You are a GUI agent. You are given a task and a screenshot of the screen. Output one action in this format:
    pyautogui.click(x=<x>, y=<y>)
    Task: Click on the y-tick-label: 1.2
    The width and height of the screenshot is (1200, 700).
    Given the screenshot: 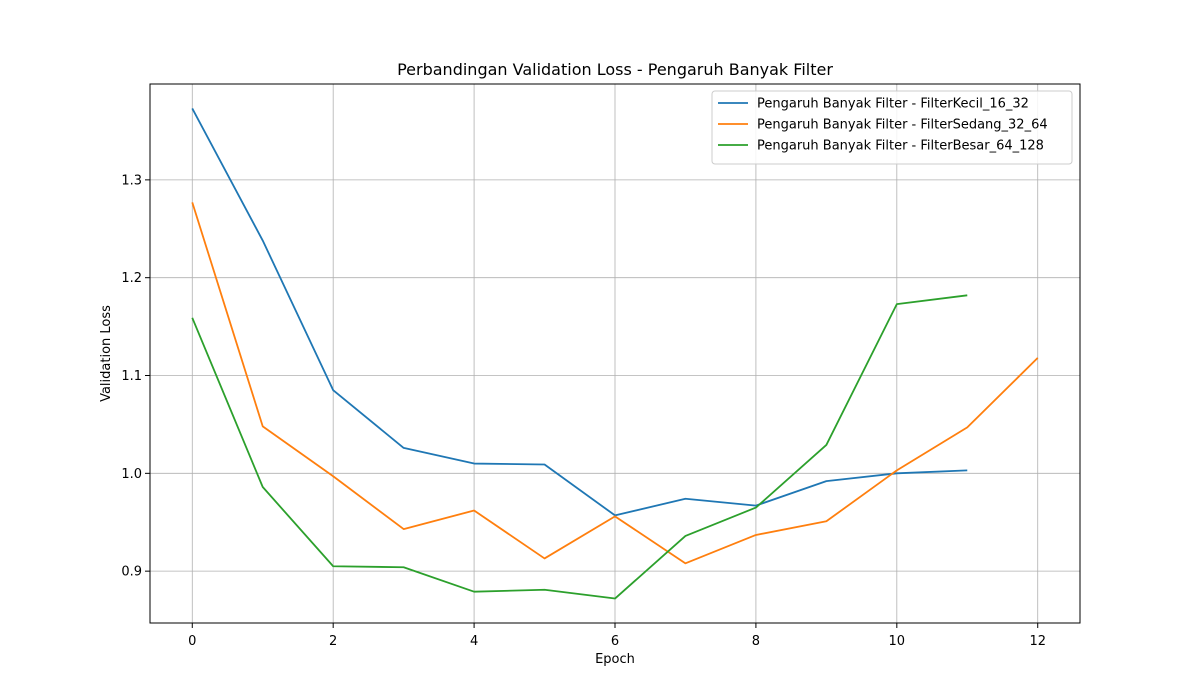 What is the action you would take?
    pyautogui.click(x=131, y=278)
    